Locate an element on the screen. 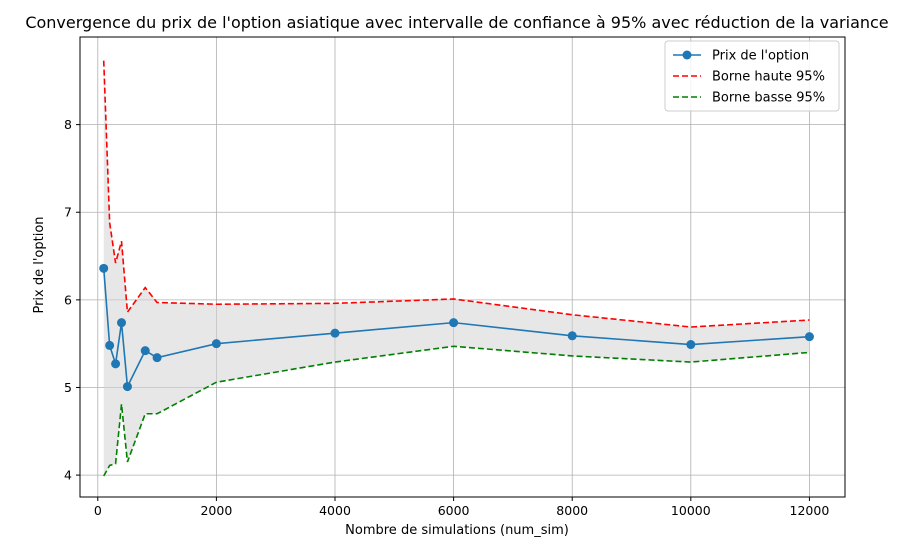  x-tick-label: 2000 is located at coordinates (216, 510).